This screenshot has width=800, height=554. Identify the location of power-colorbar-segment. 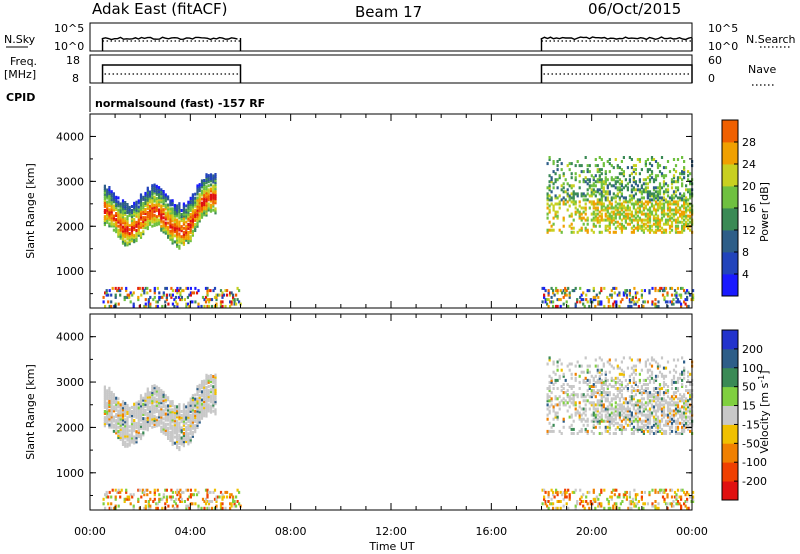
(730, 197).